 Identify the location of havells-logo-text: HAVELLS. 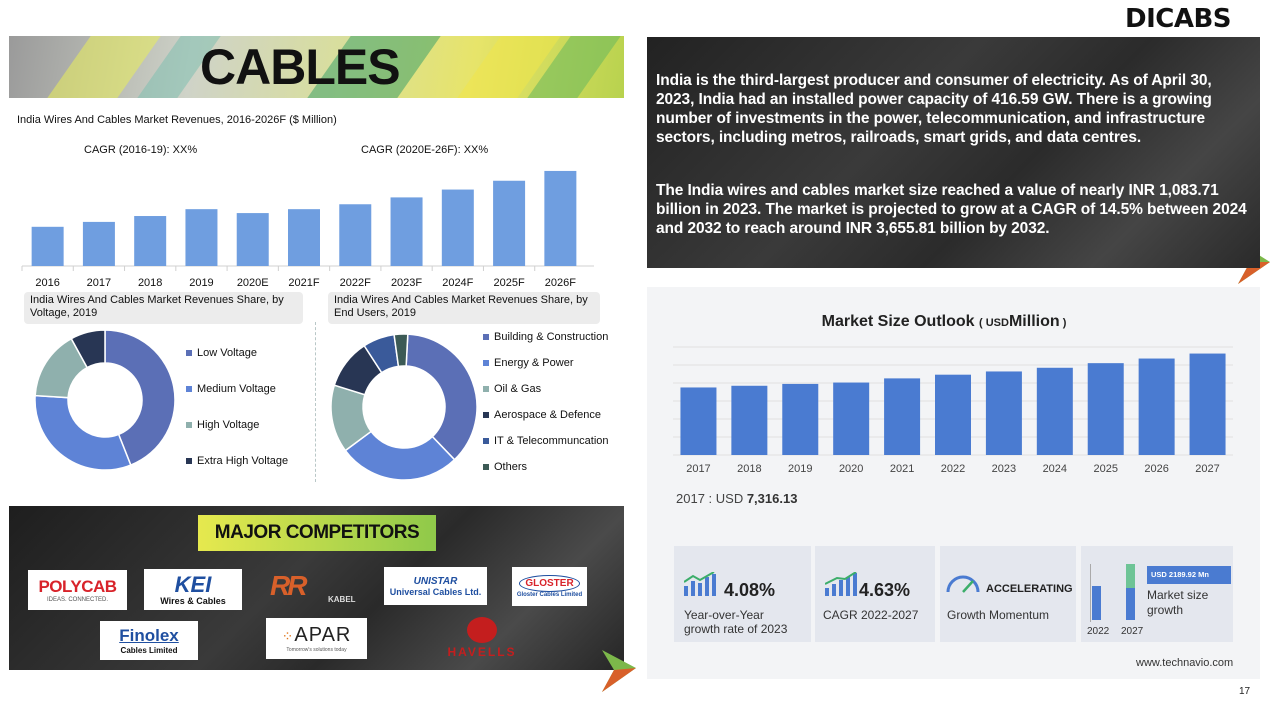
(482, 652).